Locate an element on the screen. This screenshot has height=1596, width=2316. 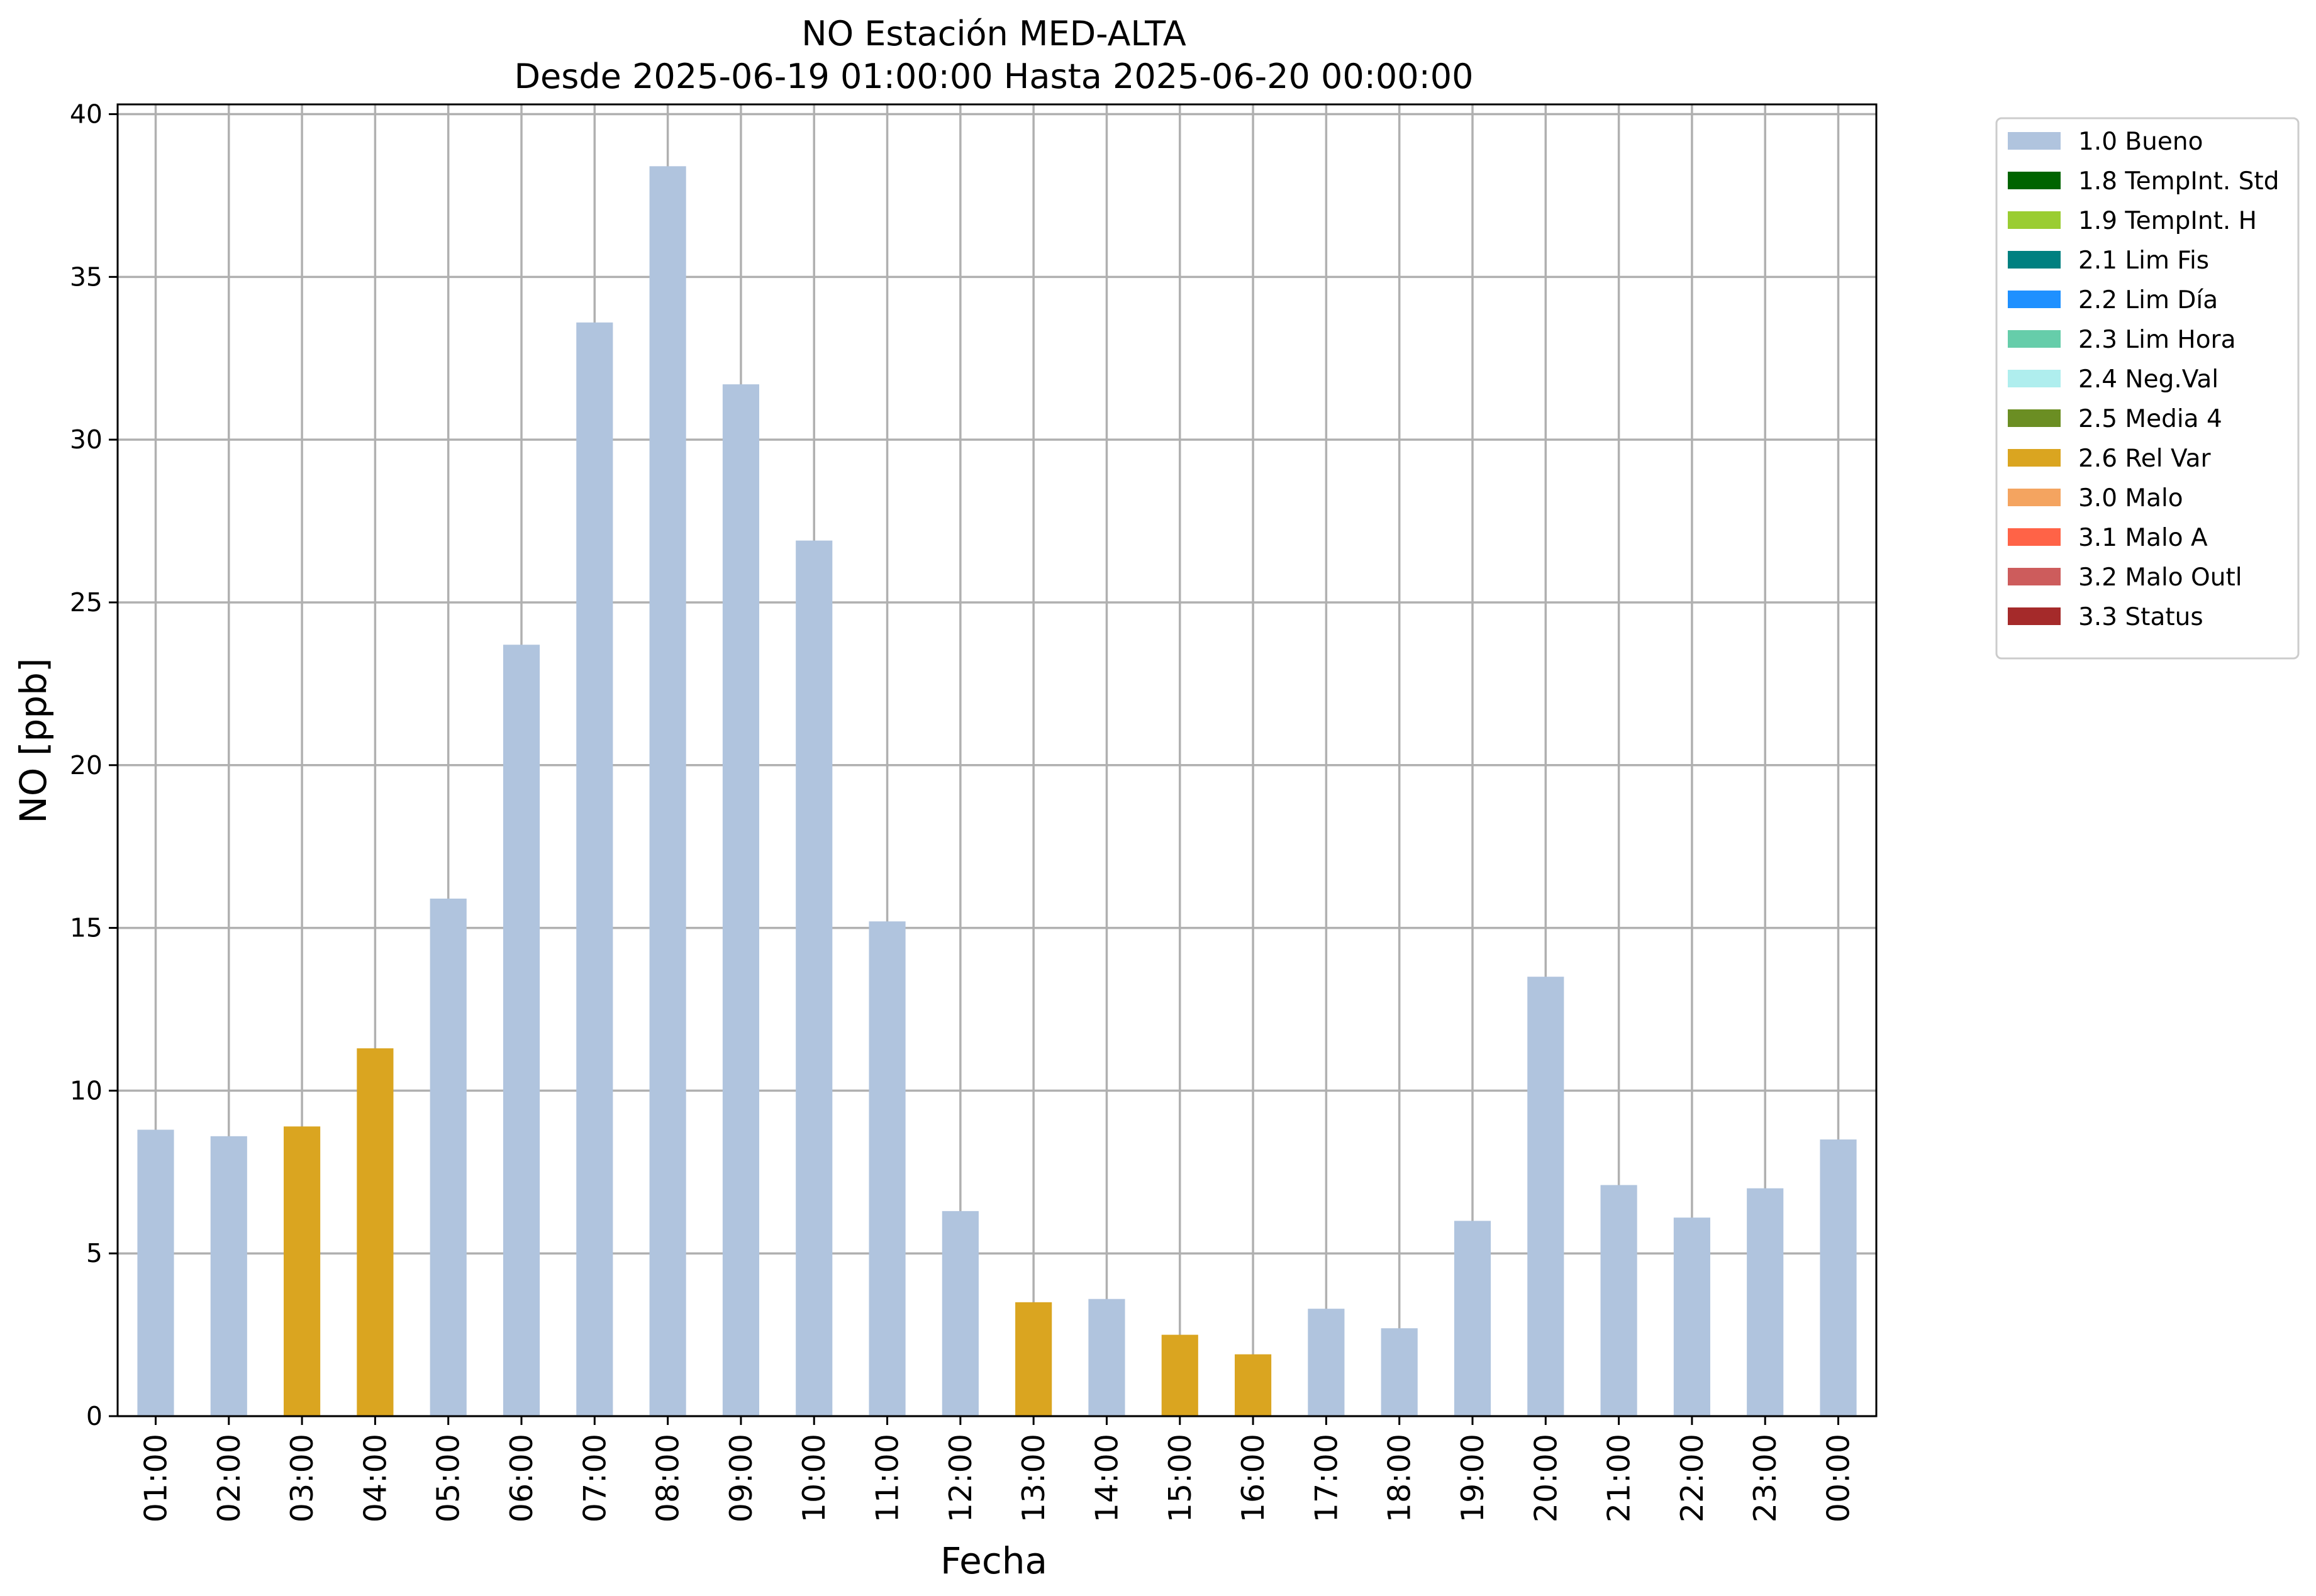
legend-entry: 2.4 Neg.Val is located at coordinates (2113, 379).